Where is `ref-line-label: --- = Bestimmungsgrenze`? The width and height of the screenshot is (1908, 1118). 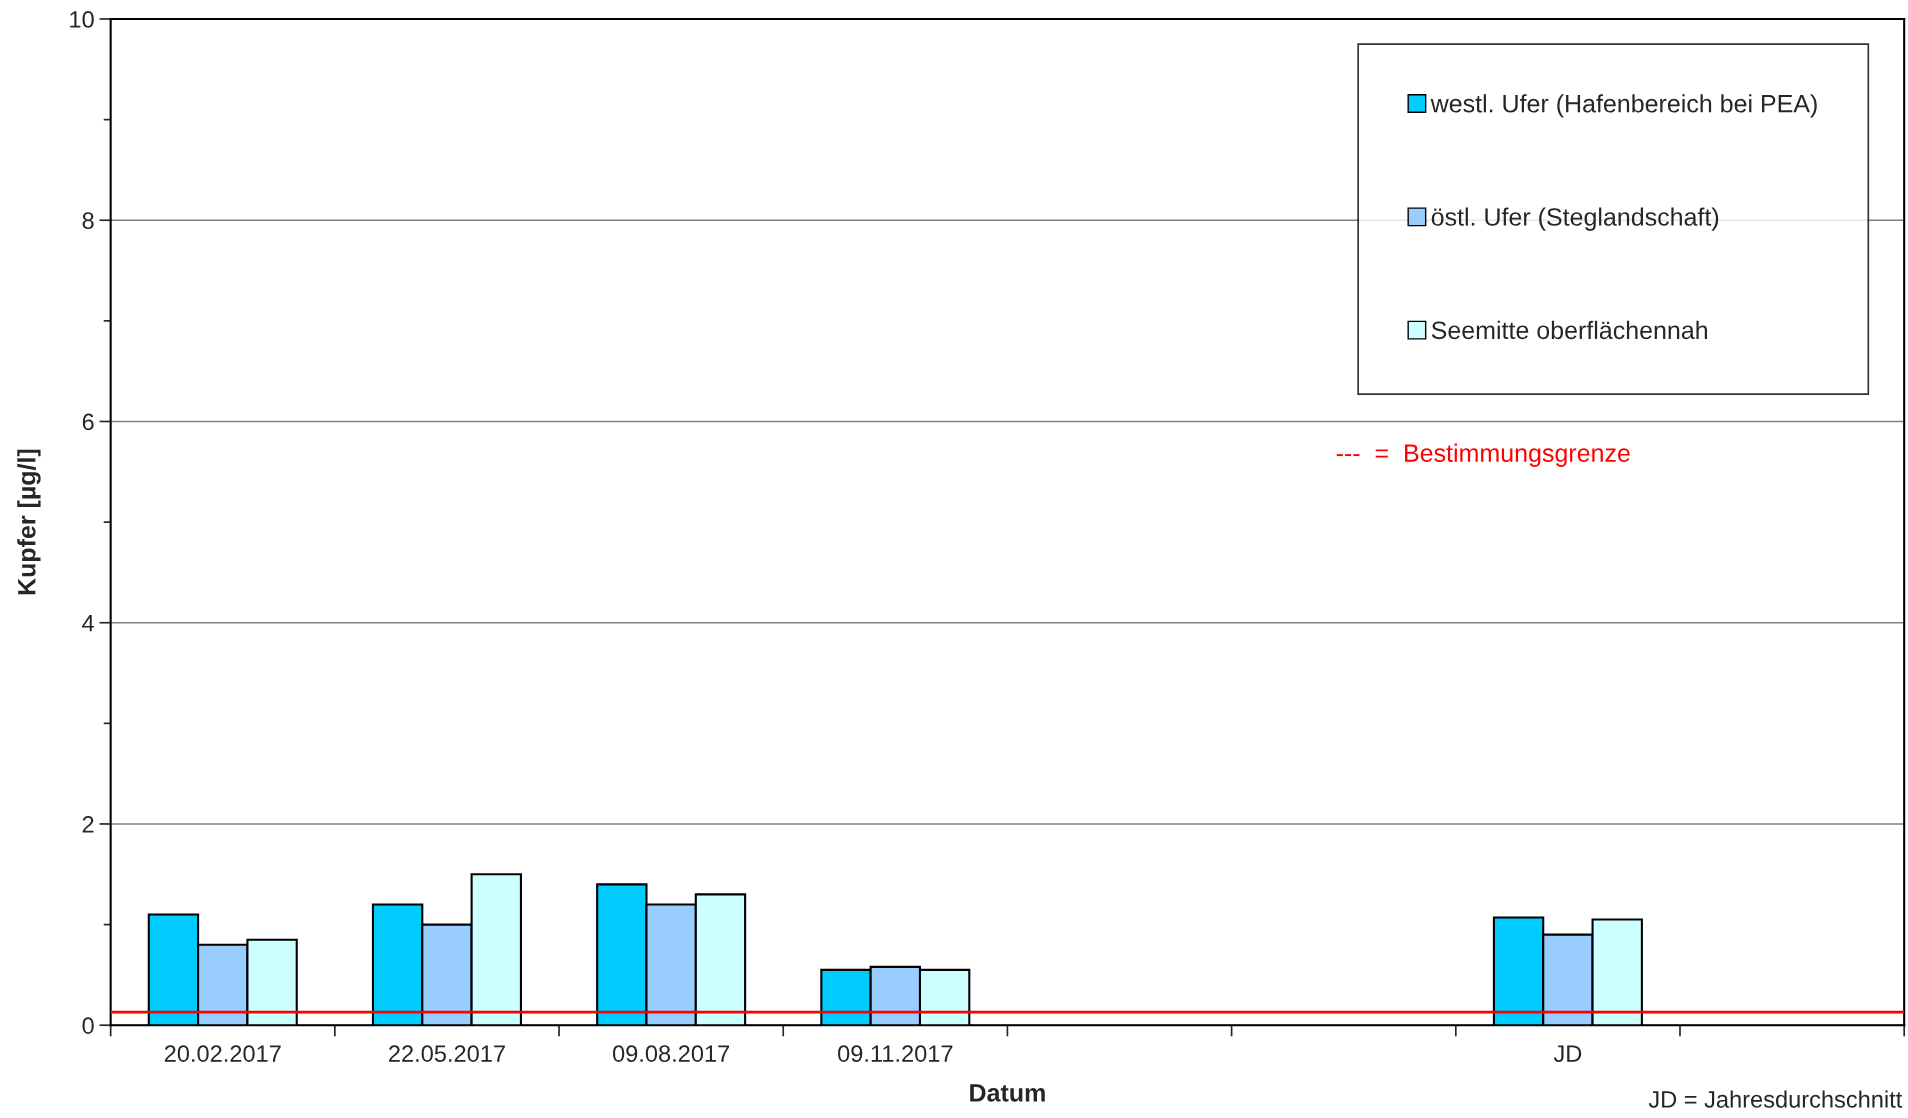
ref-line-label: --- = Bestimmungsgrenze is located at coordinates (1483, 455).